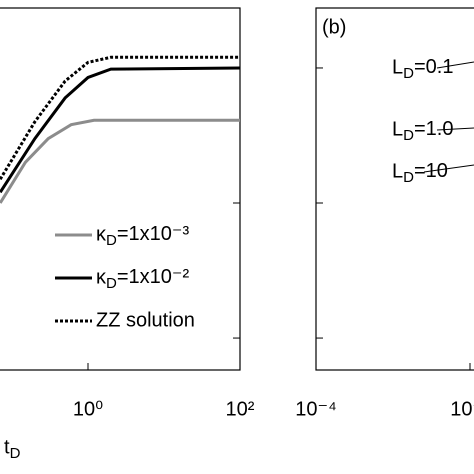 Image resolution: width=474 pixels, height=474 pixels. I want to click on x-tick-label: 10², so click(240, 409).